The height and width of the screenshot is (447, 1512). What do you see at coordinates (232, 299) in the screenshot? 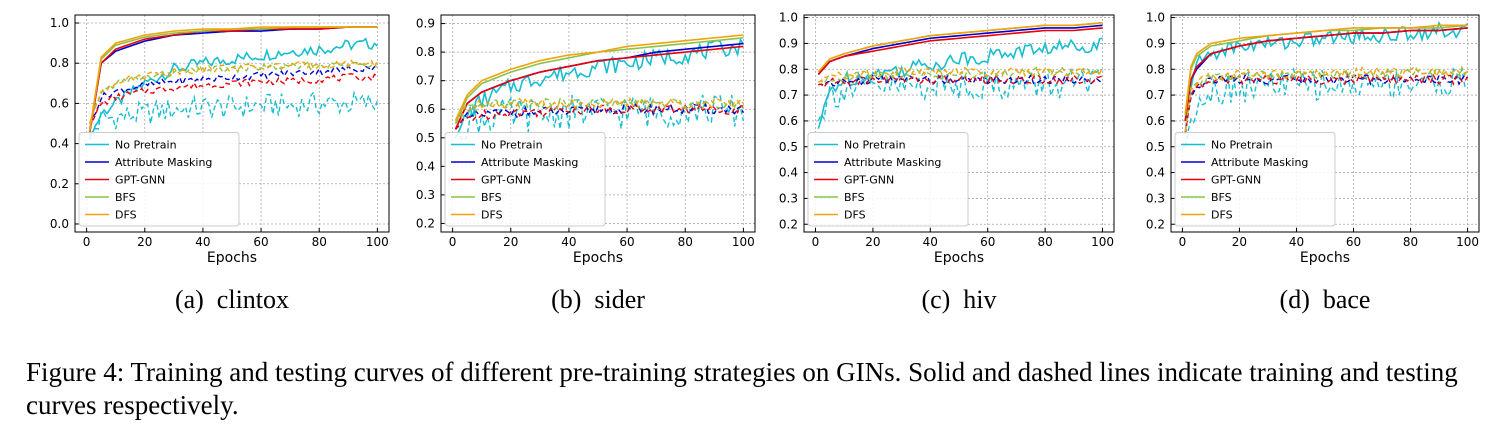
I see `subcaption: (a) clintox` at bounding box center [232, 299].